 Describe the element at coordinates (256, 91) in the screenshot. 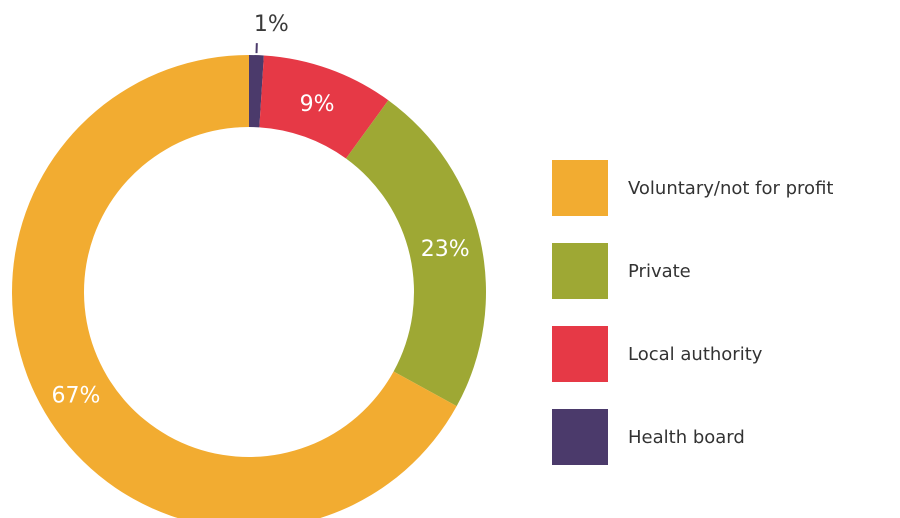

I see `slice-health-board` at that location.